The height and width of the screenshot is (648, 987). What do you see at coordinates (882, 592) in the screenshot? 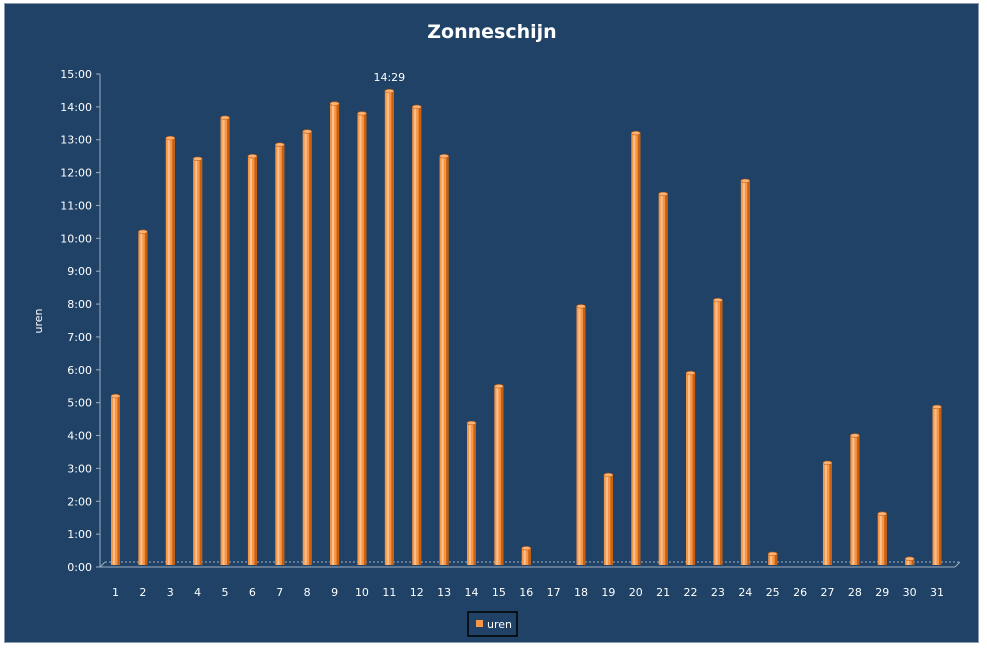
I see `x-tick-label: 29` at bounding box center [882, 592].